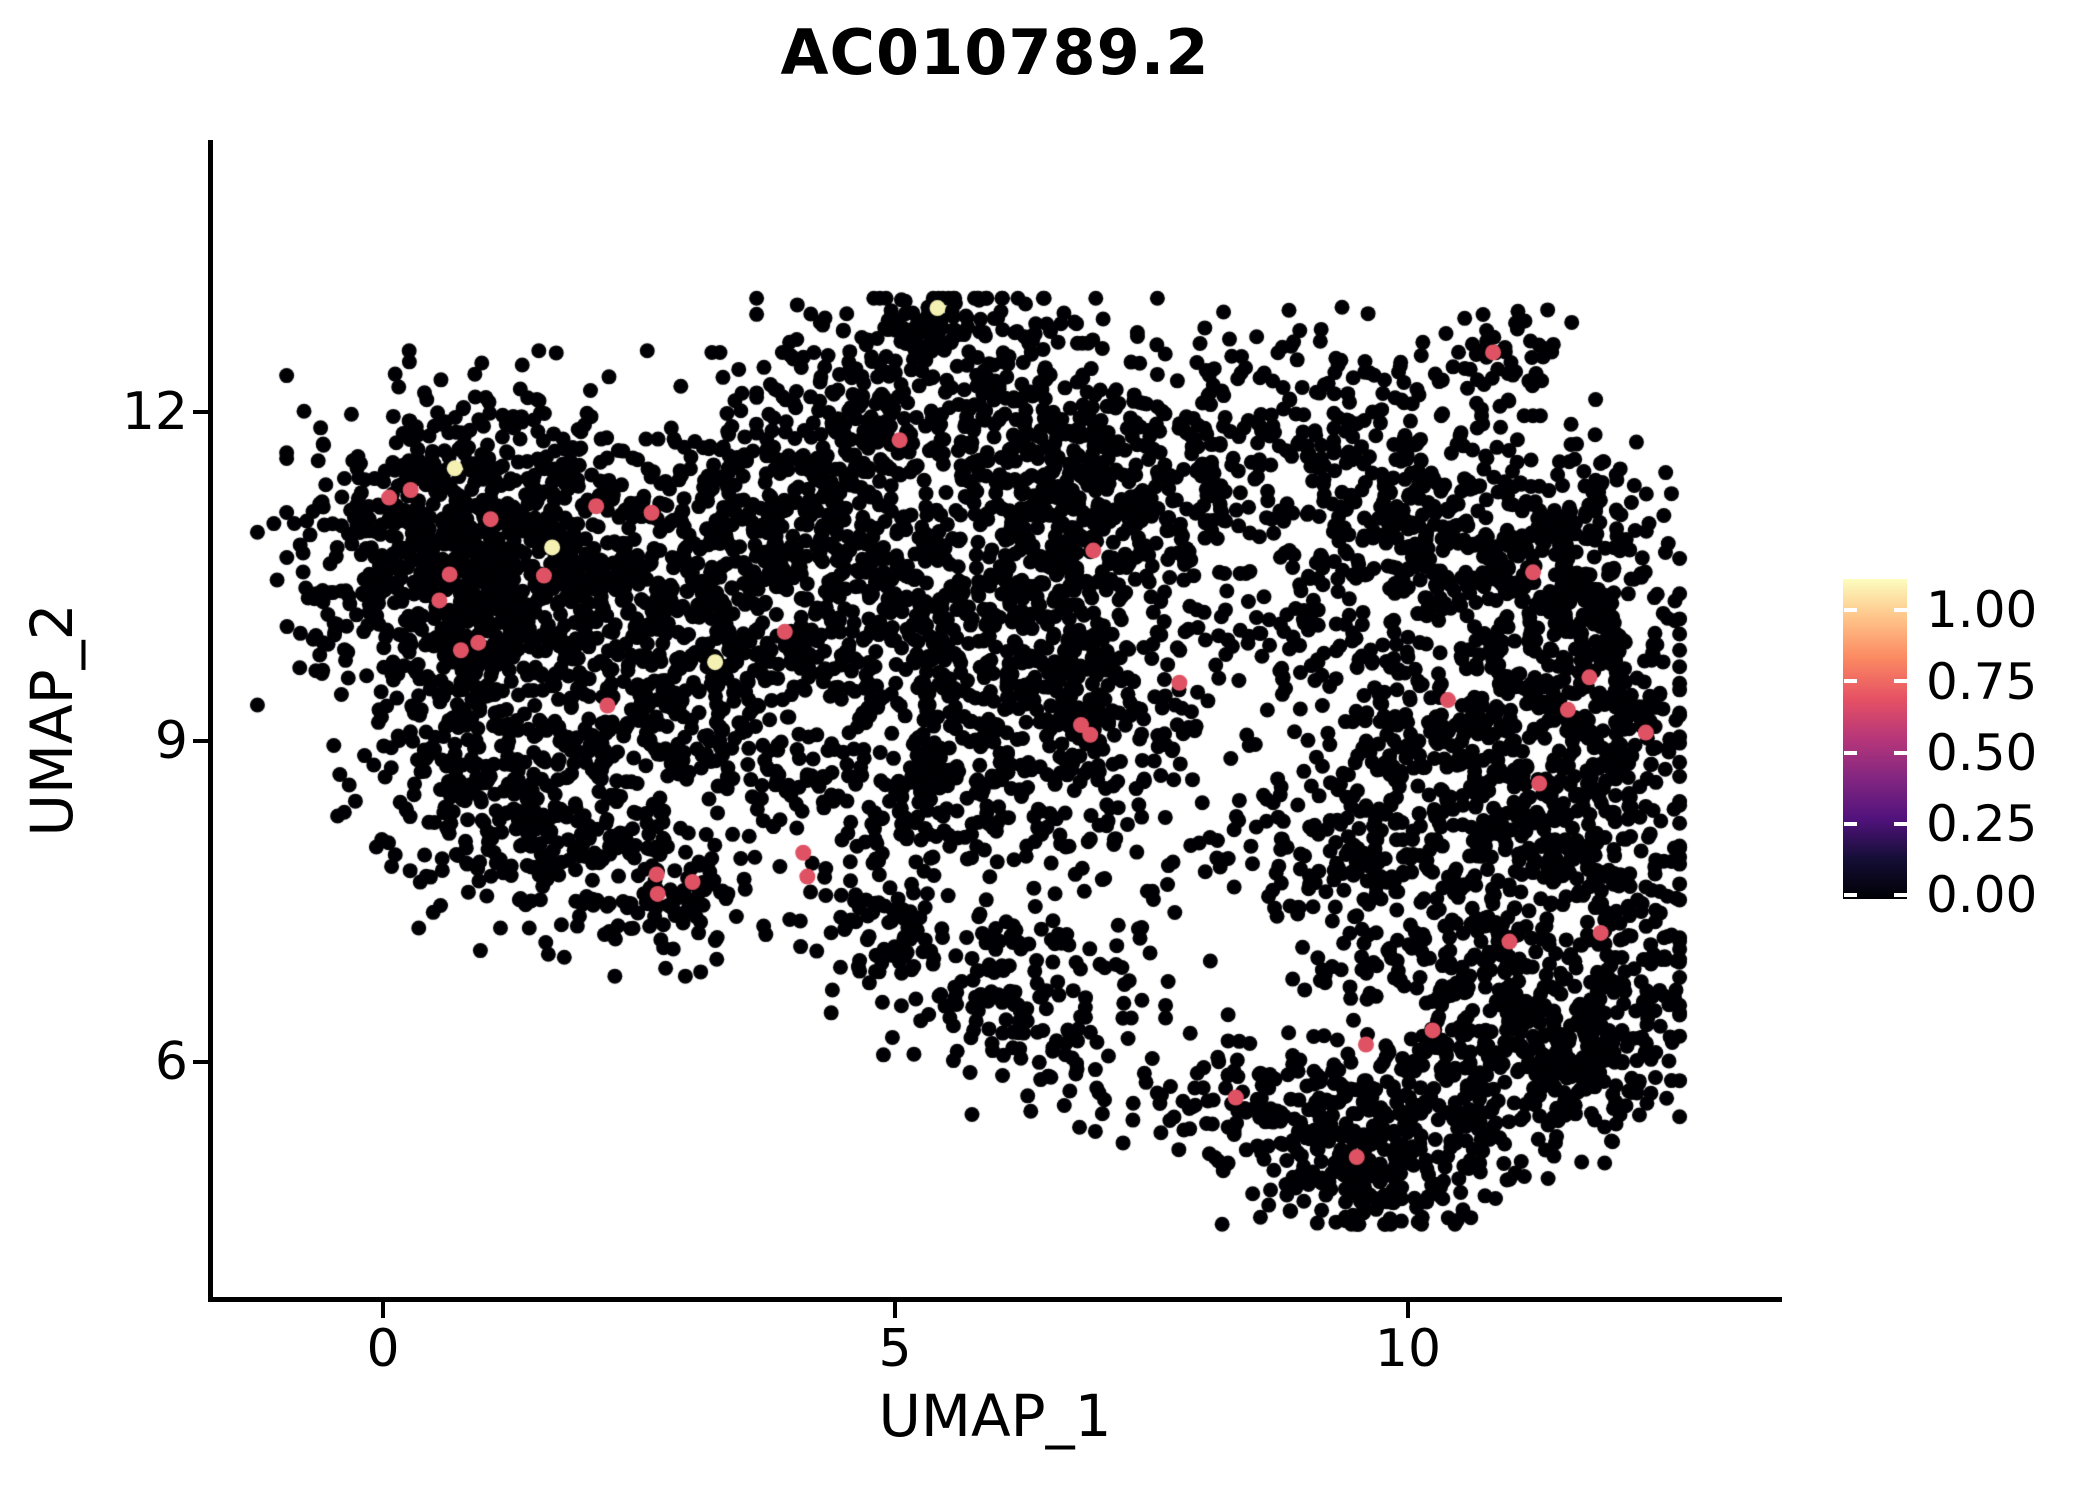  What do you see at coordinates (1900, 824) in the screenshot?
I see `colorbar-tick-0.25-right` at bounding box center [1900, 824].